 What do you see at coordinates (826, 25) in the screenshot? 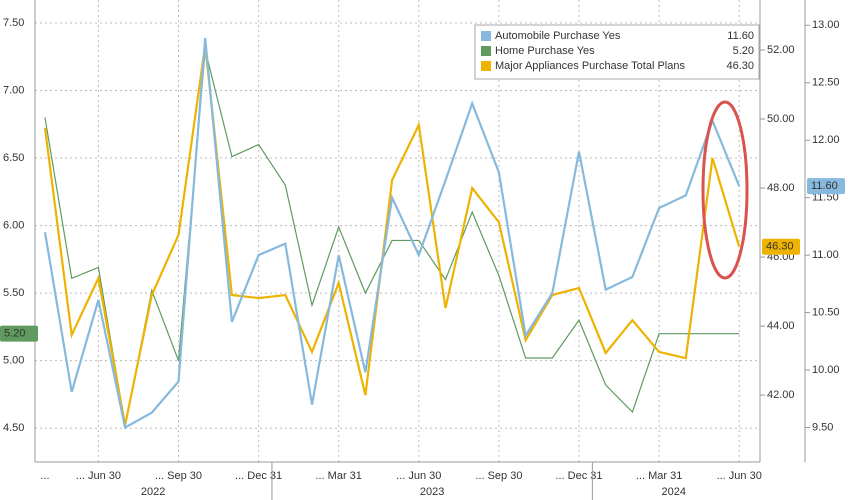
I see `y3-tick-label: 13.00` at bounding box center [826, 25].